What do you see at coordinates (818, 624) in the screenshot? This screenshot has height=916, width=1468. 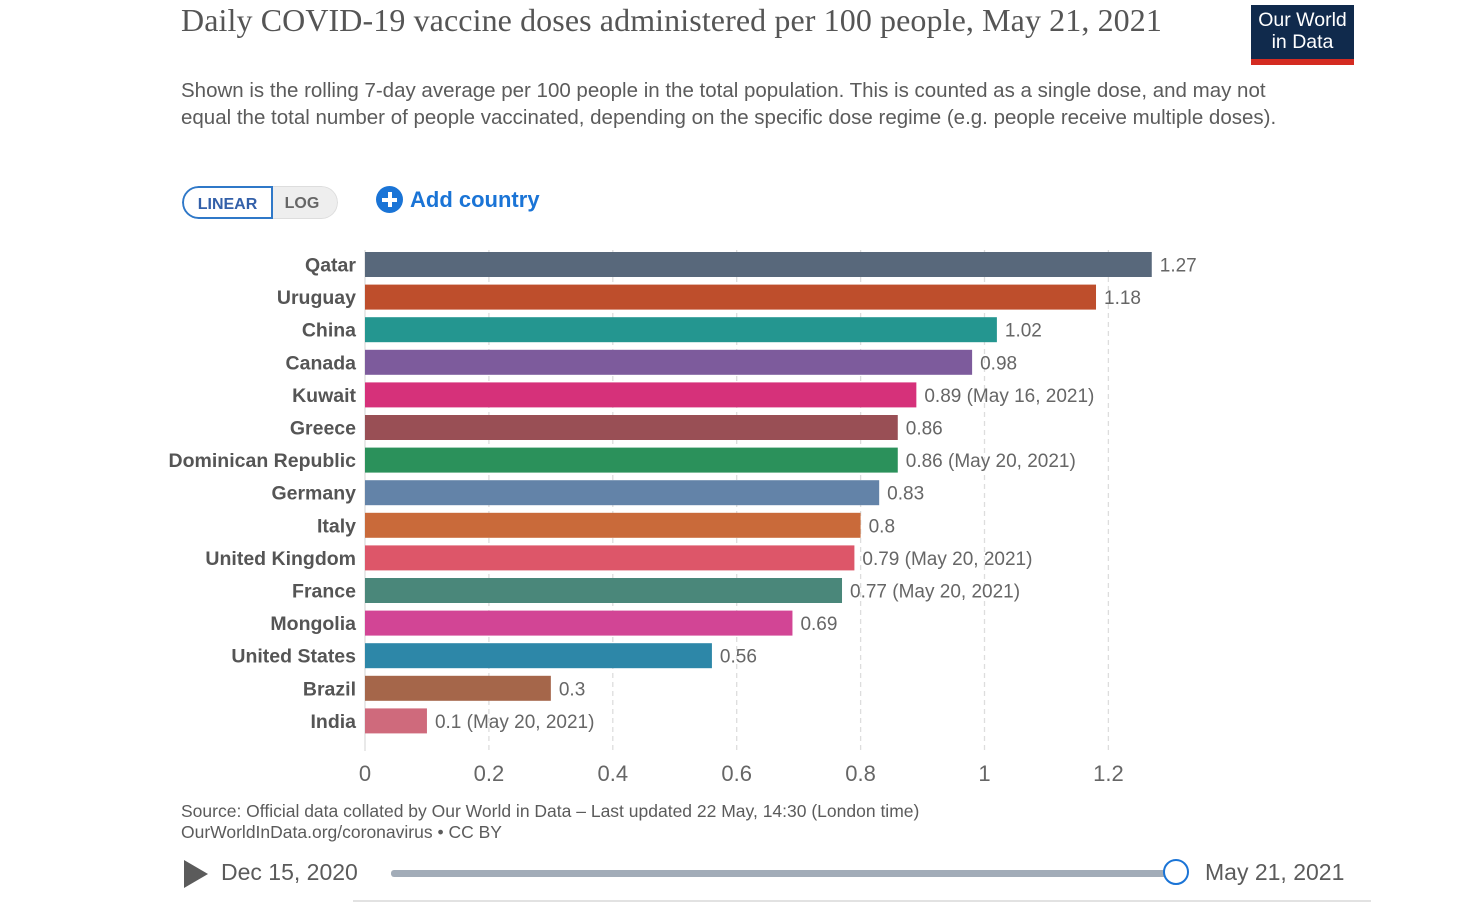 I see `value-label: 0.69` at bounding box center [818, 624].